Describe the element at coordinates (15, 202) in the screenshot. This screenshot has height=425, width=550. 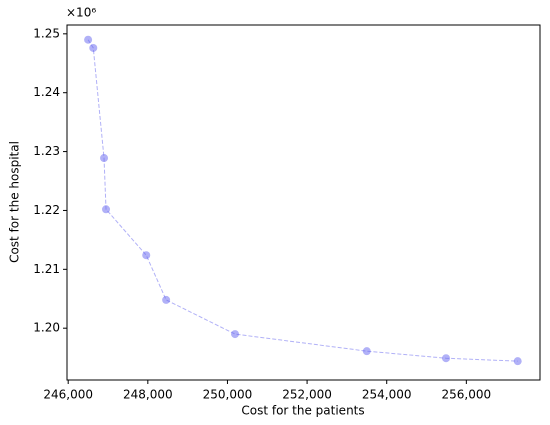
I see `y-axis-label: Cost for the hospital` at that location.